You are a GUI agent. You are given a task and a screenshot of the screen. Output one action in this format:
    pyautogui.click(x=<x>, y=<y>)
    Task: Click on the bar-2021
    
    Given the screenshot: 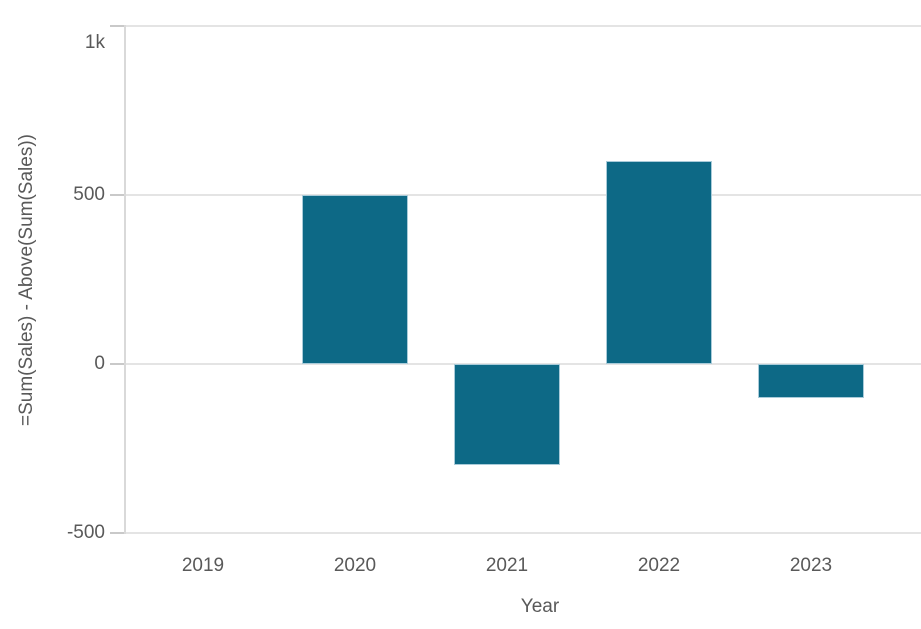 What is the action you would take?
    pyautogui.click(x=507, y=414)
    